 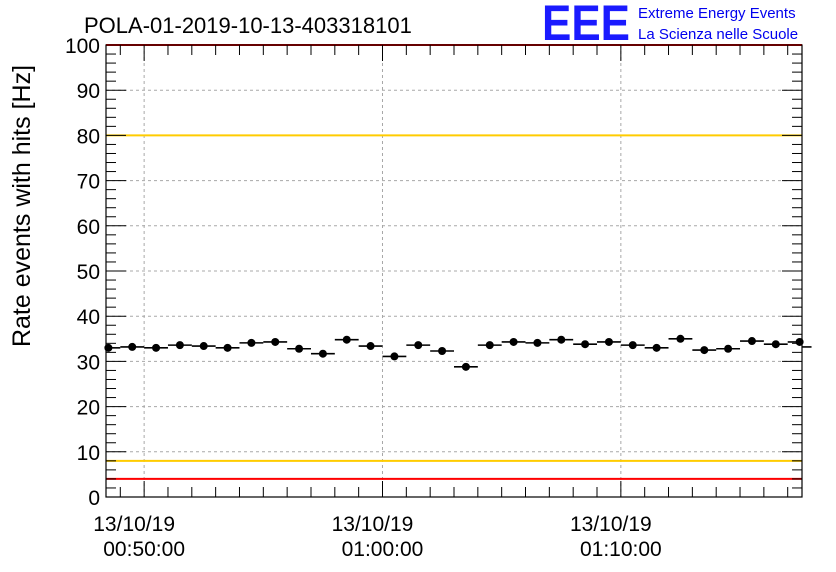 I want to click on y-tick-label: 30, so click(x=88, y=362).